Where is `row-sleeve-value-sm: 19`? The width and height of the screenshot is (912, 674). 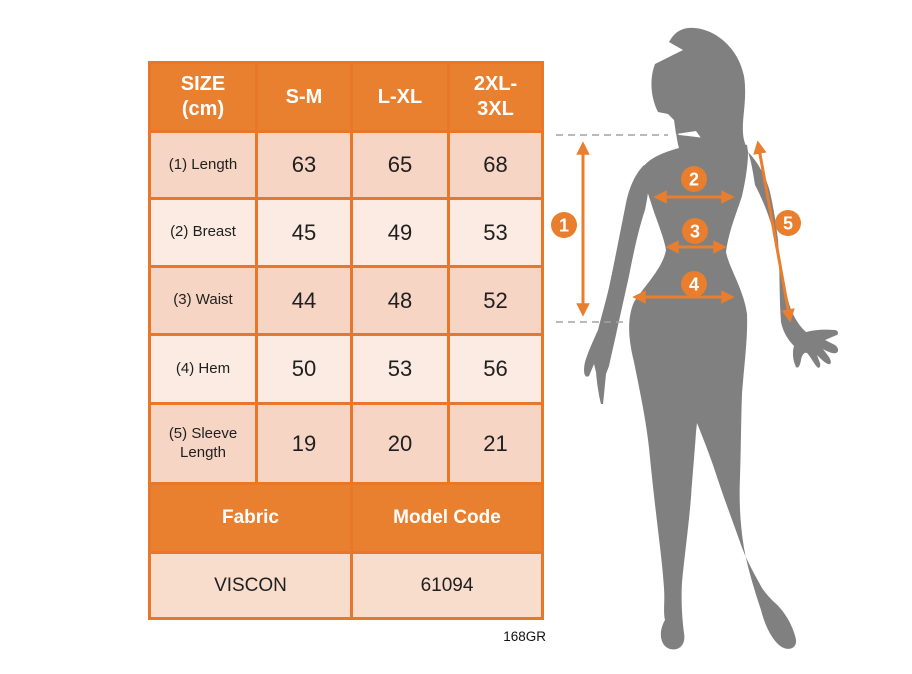 row-sleeve-value-sm: 19 is located at coordinates (304, 443).